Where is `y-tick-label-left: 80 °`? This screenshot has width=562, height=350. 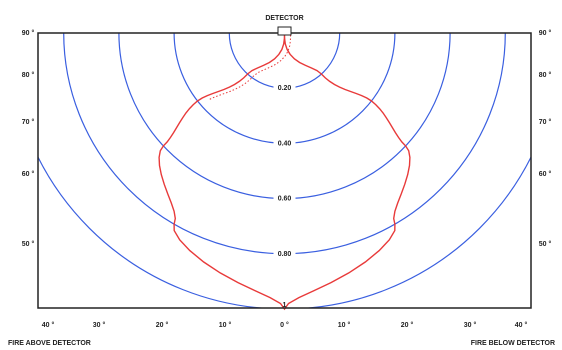
y-tick-label-left: 80 ° is located at coordinates (28, 75).